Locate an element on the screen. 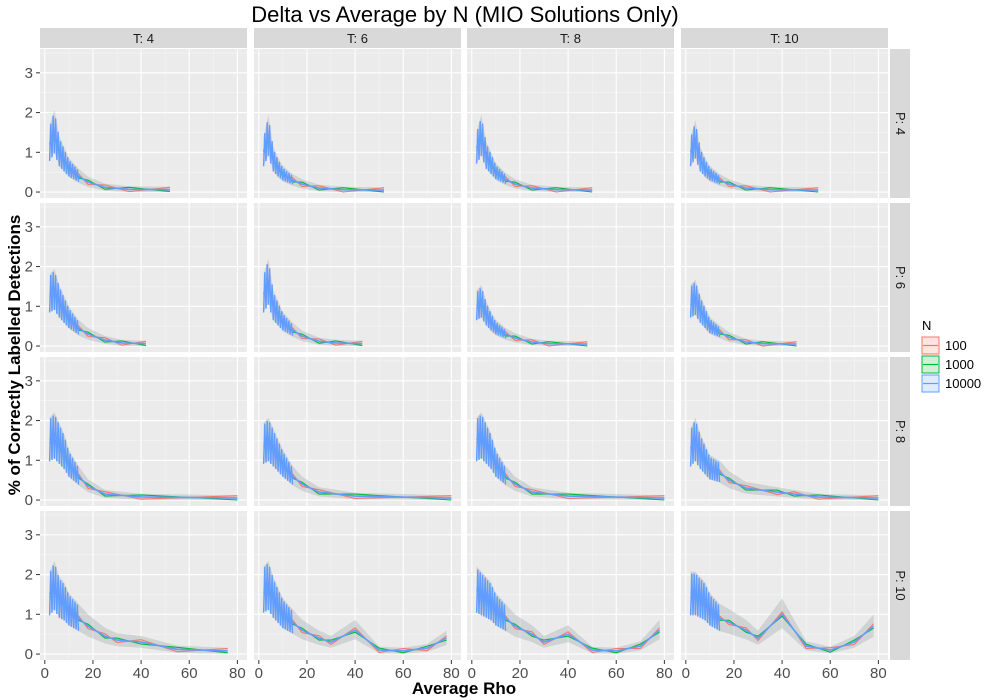 The height and width of the screenshot is (700, 1000). row-strip-label: P: 4 is located at coordinates (900, 123).